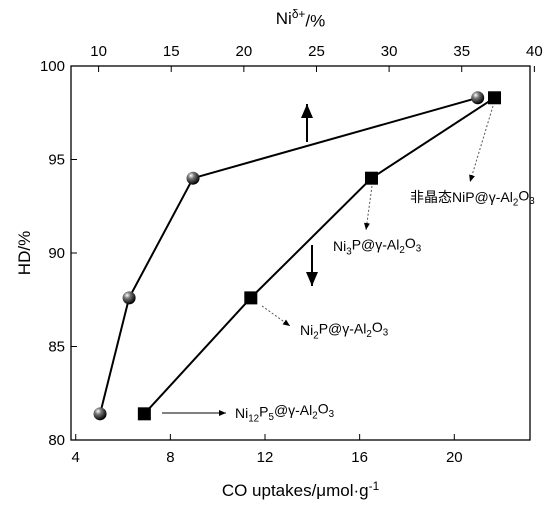  I want to click on annotation-part: P, so click(263, 412).